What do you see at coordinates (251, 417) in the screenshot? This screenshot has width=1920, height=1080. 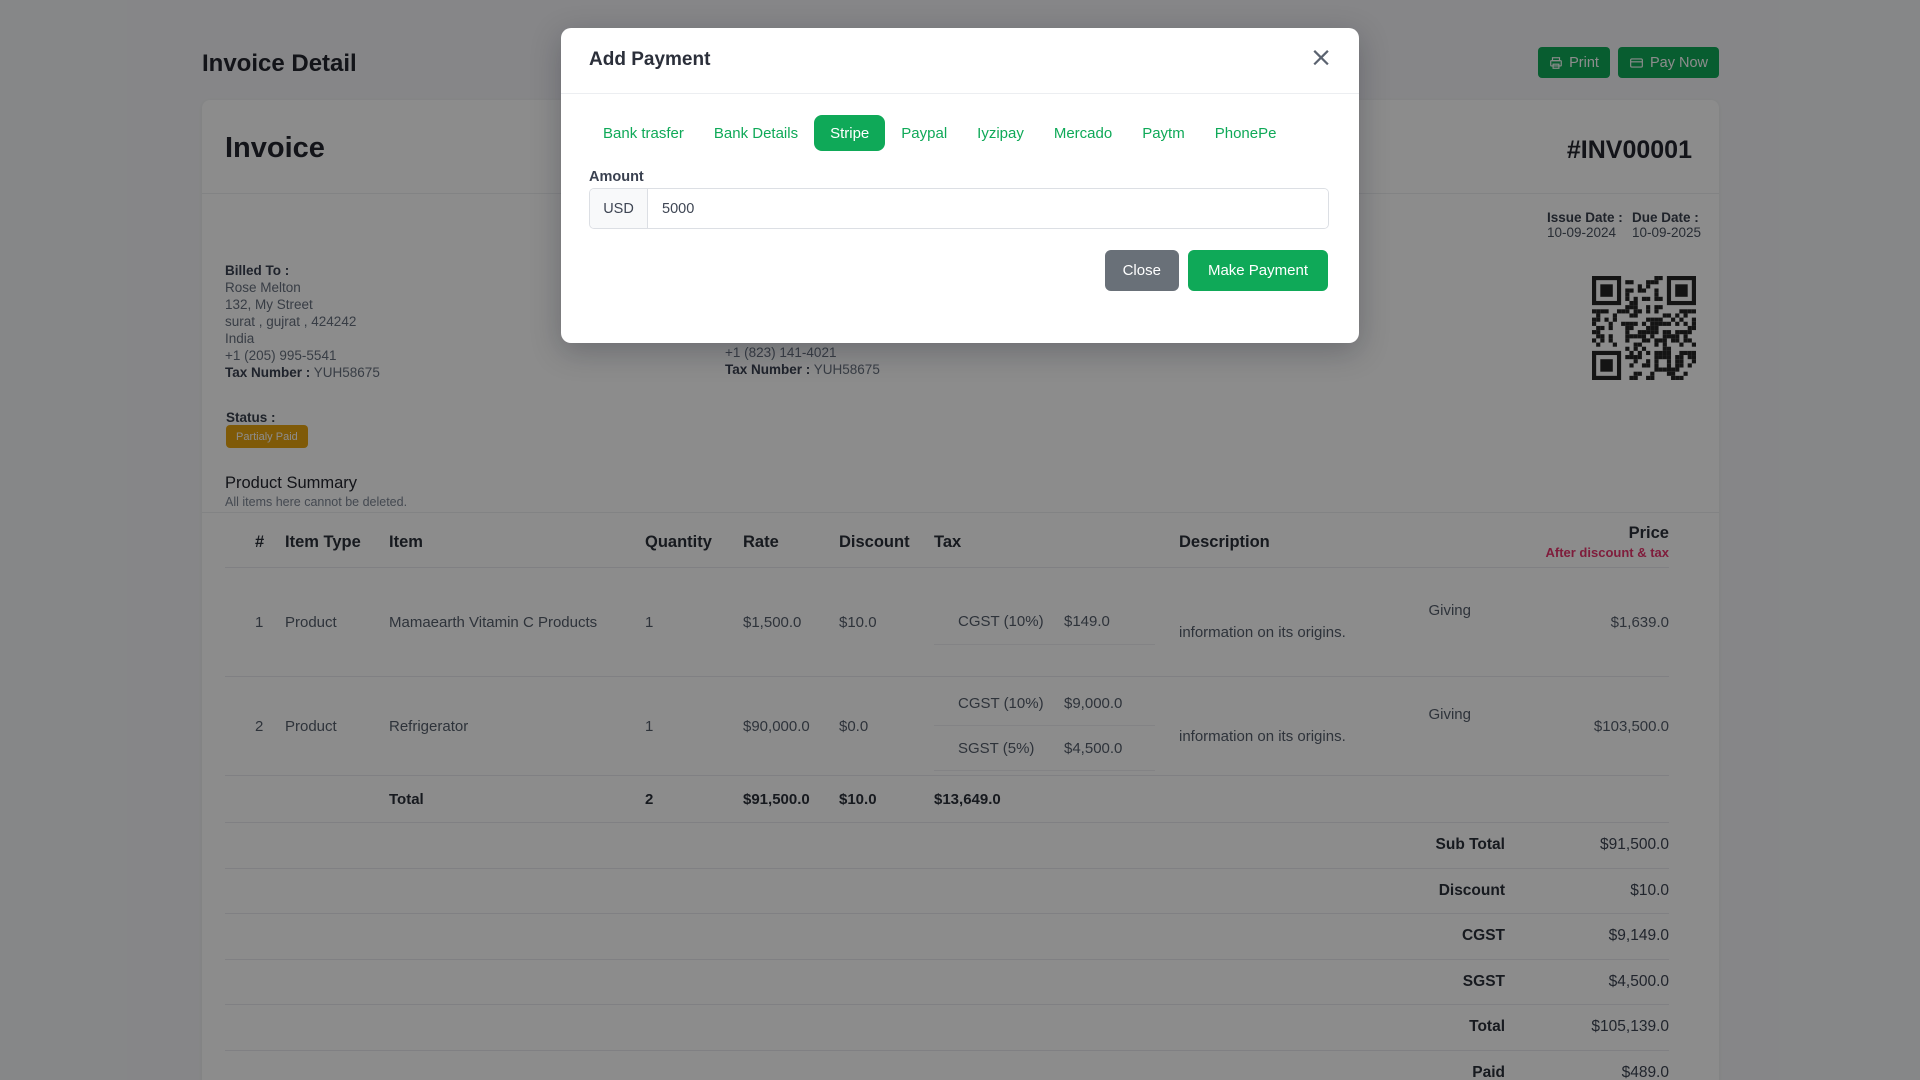 I see `status-label: Status :` at bounding box center [251, 417].